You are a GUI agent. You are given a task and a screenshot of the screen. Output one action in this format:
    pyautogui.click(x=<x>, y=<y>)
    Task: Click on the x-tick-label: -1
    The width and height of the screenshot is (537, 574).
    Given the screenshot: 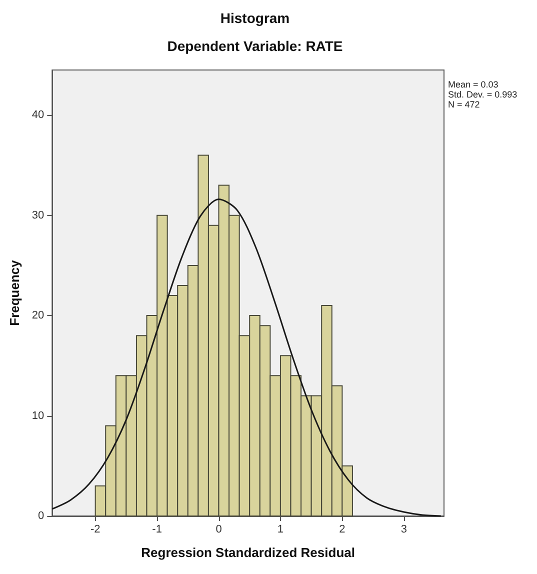 What is the action you would take?
    pyautogui.click(x=157, y=530)
    